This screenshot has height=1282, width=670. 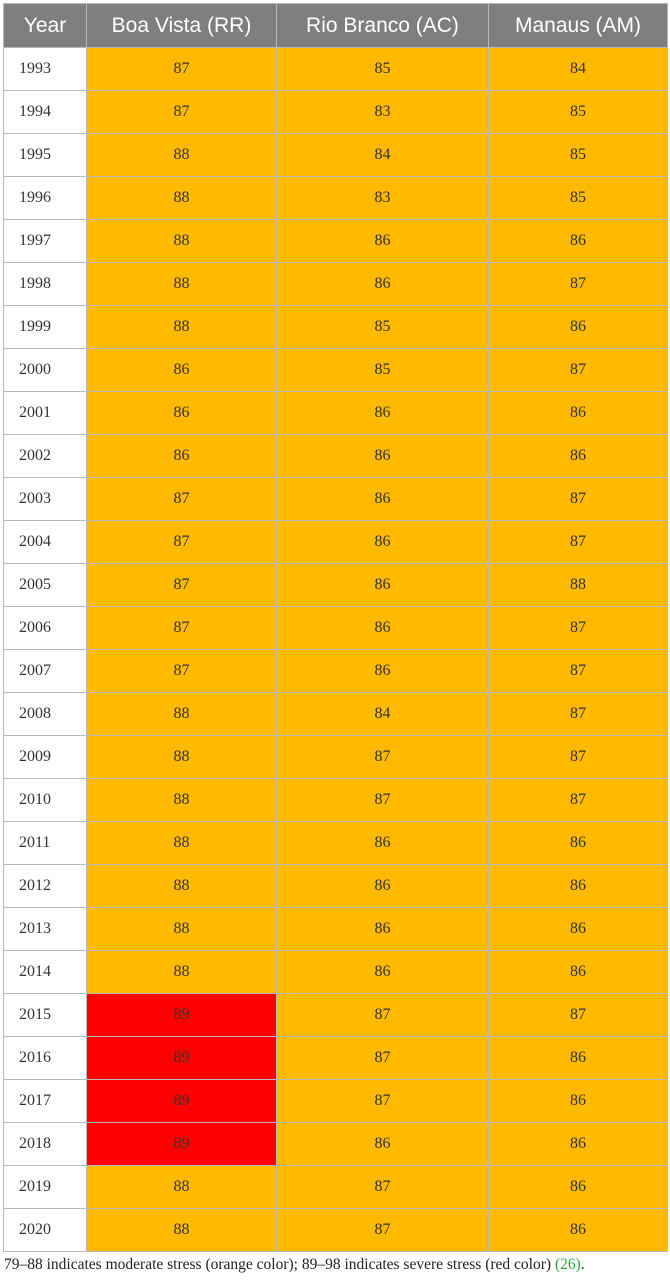 I want to click on table-row: 2011 88 86 86, so click(x=335, y=843).